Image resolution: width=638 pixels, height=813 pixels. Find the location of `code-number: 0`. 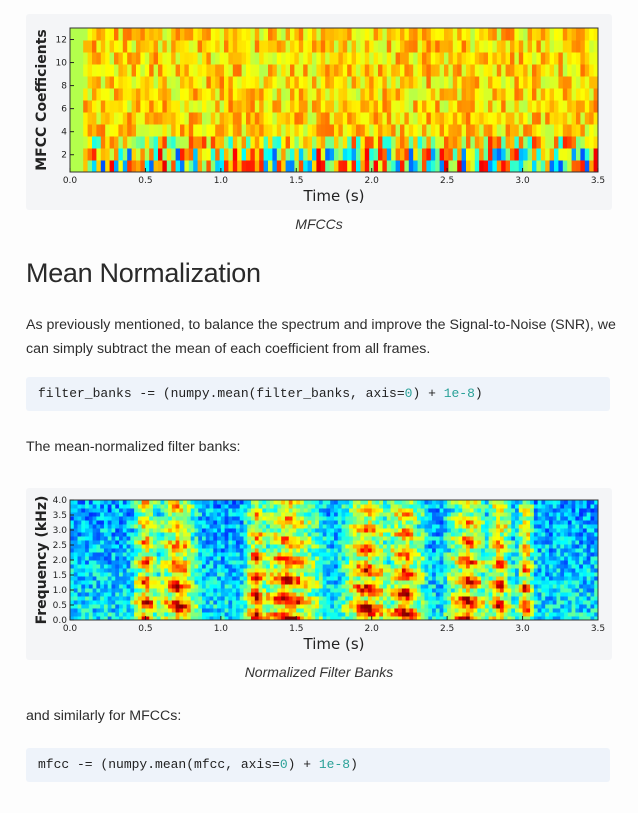

code-number: 0 is located at coordinates (408, 393).